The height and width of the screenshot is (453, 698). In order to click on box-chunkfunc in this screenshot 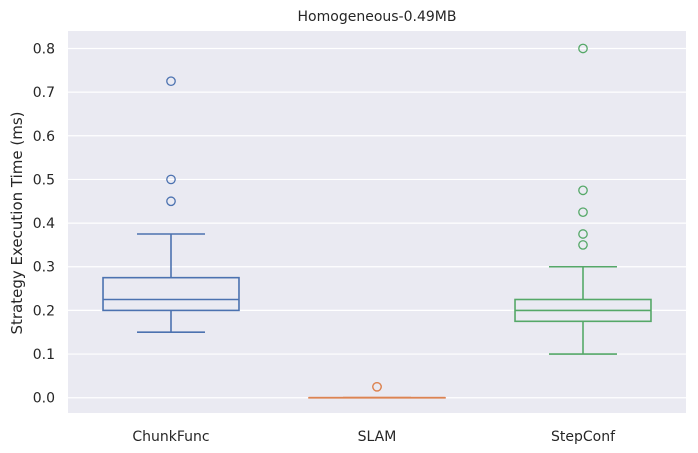, I will do `click(171, 205)`.